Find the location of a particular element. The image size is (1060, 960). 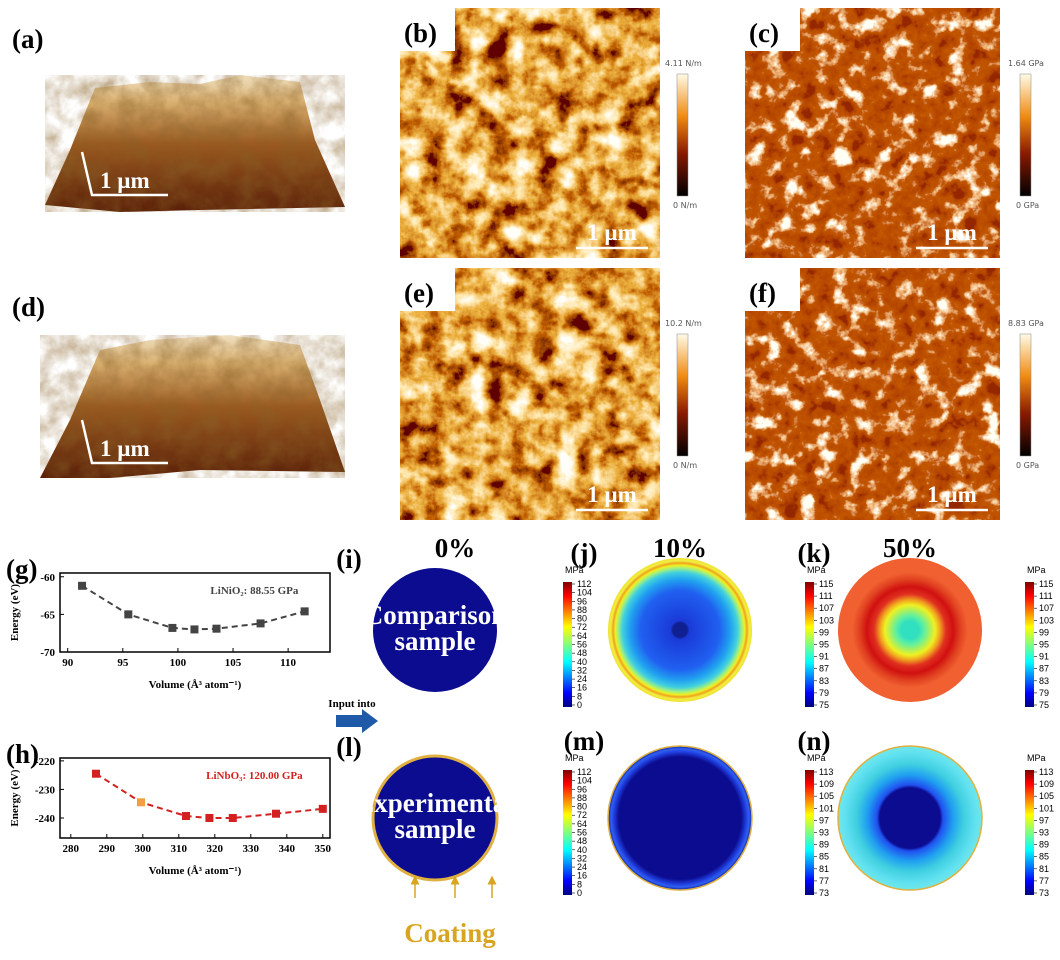

panel-label: (h) is located at coordinates (22, 754).